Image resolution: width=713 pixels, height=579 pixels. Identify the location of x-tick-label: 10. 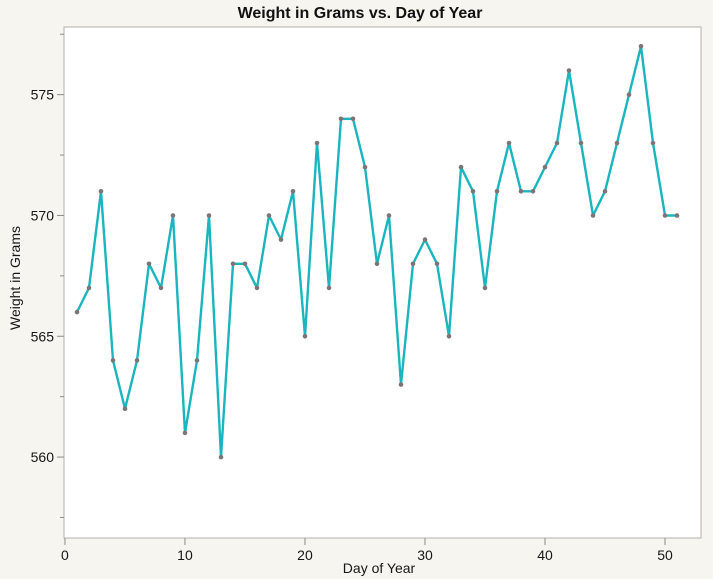
(185, 555).